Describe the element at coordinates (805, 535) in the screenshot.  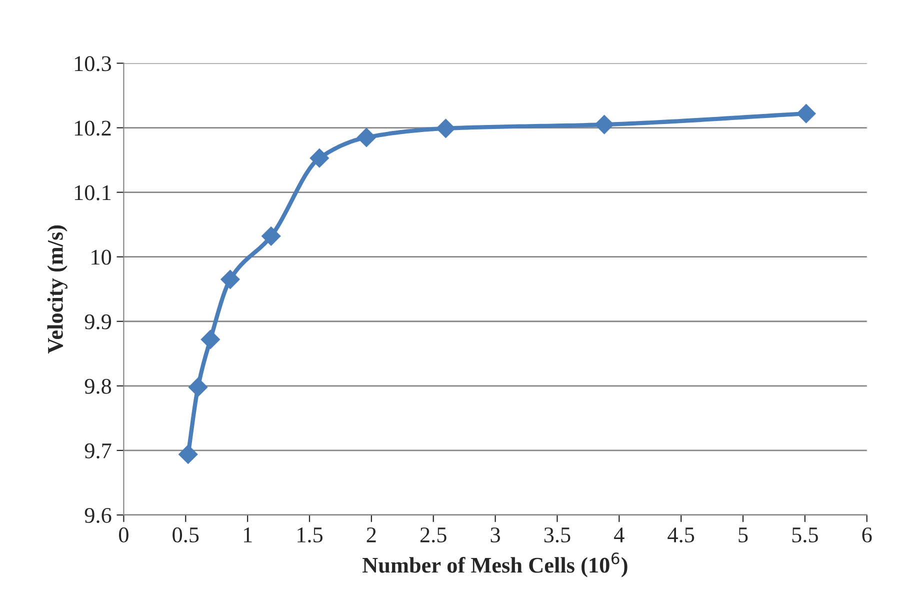
I see `x-tick-label: 5.5` at that location.